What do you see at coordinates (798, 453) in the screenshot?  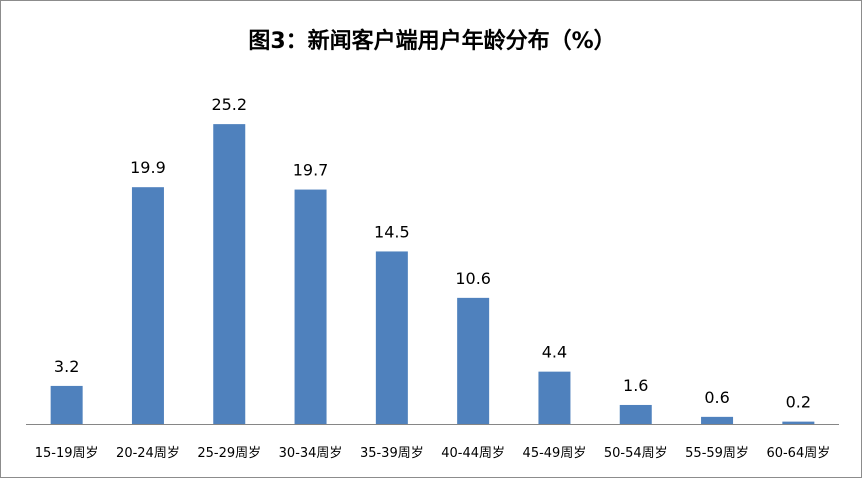 I see `x-tick-label: 60-64周岁` at bounding box center [798, 453].